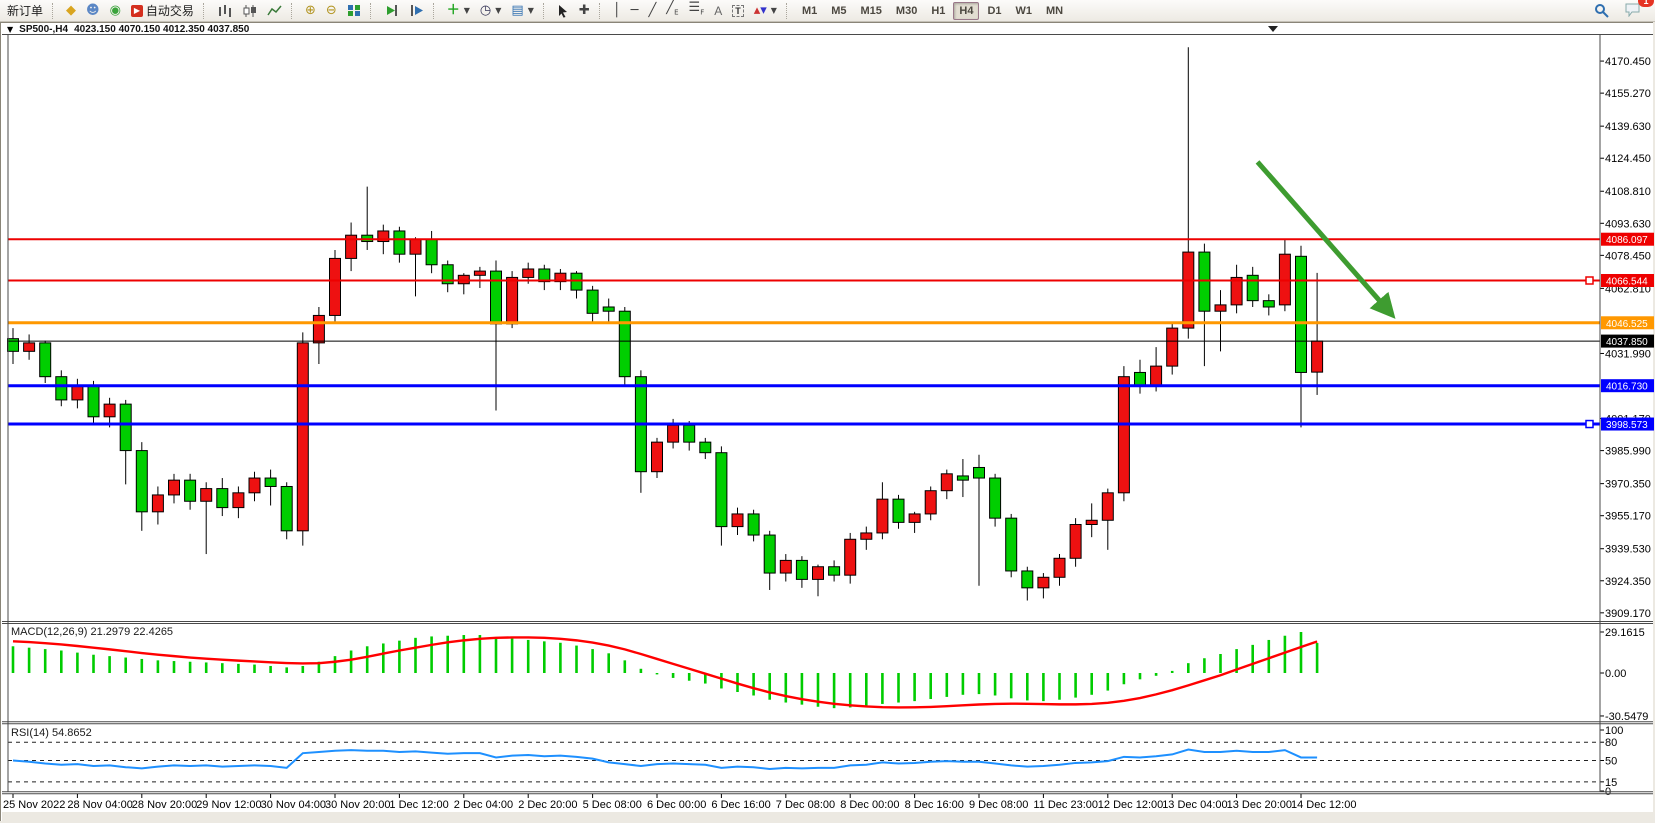 The image size is (1655, 823). I want to click on auto-scroll-button, so click(391, 10).